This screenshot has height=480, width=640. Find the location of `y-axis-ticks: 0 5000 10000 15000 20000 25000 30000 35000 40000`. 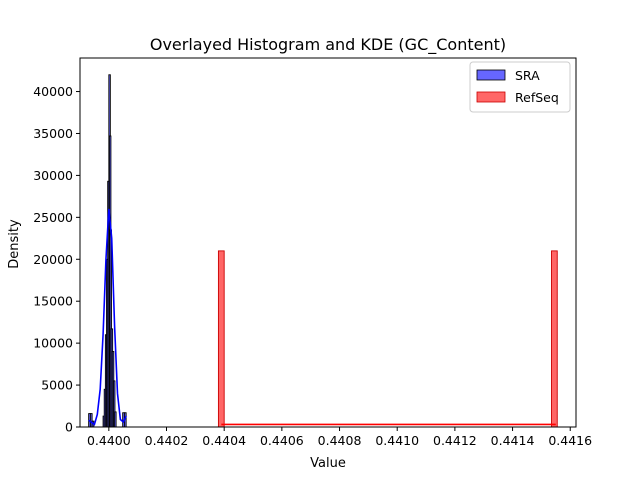

y-axis-ticks: 0 5000 10000 15000 20000 25000 30000 35000 40000 is located at coordinates (56, 259).